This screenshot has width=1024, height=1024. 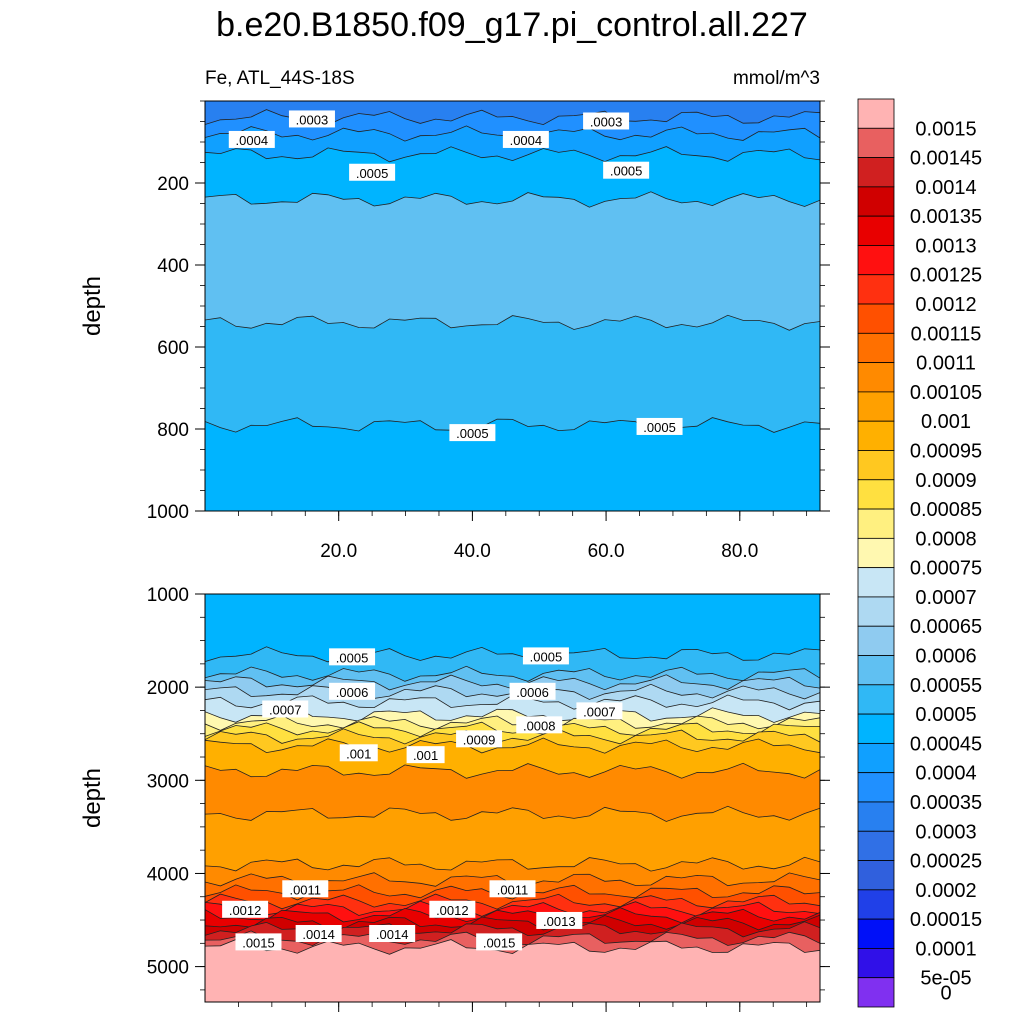 I want to click on x-tick-label: 20.0, so click(x=338, y=551).